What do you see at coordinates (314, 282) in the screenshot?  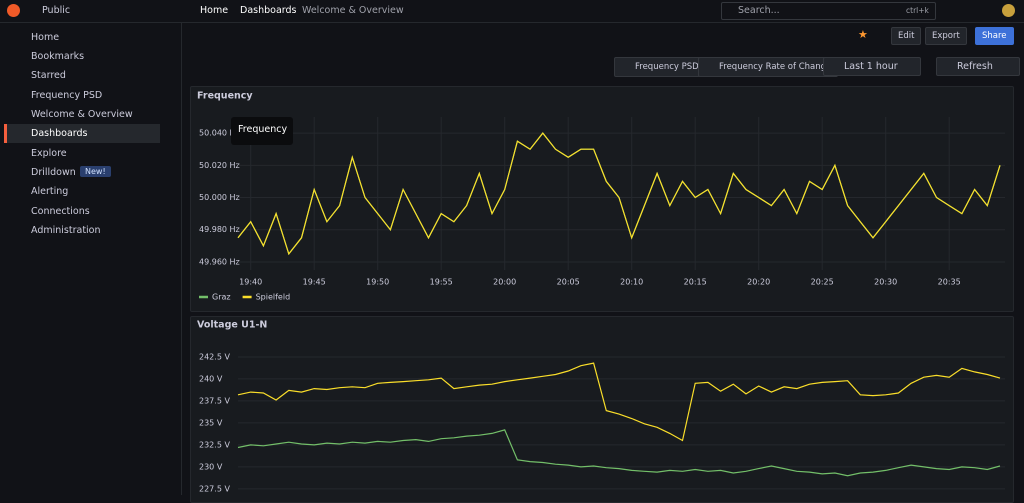 I see `x-tick-label: 19:45` at bounding box center [314, 282].